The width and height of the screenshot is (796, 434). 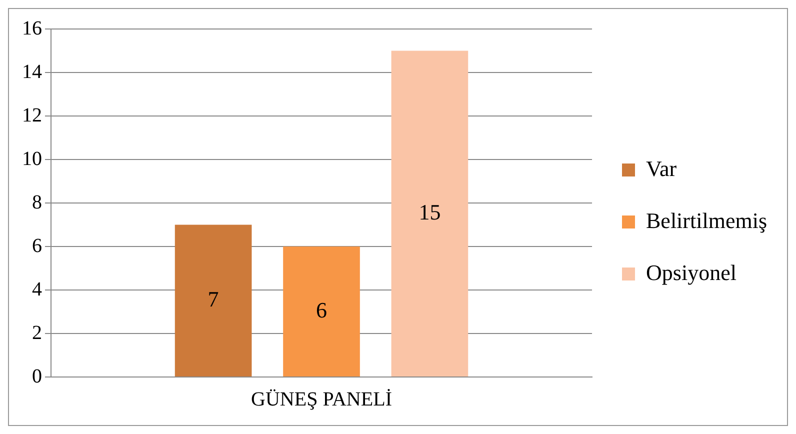 I want to click on y-tick-label: 0, so click(x=37, y=376).